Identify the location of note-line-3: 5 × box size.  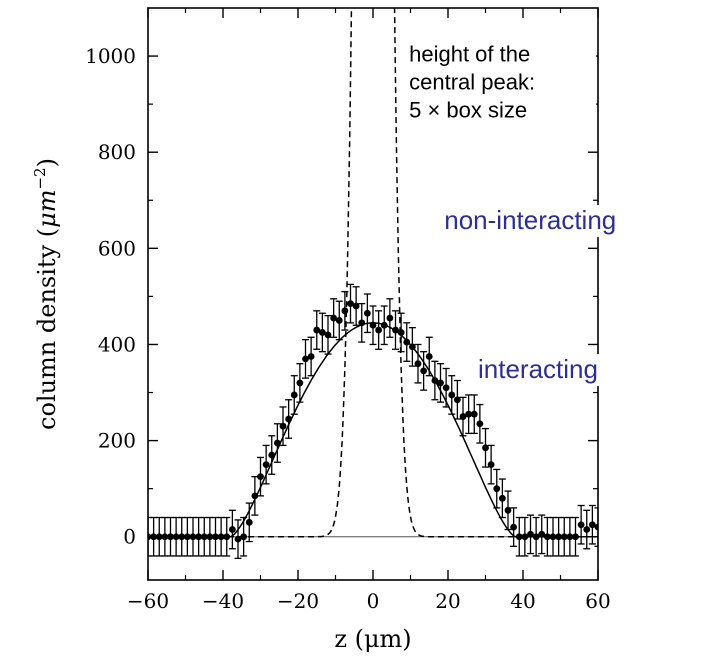
(468, 110).